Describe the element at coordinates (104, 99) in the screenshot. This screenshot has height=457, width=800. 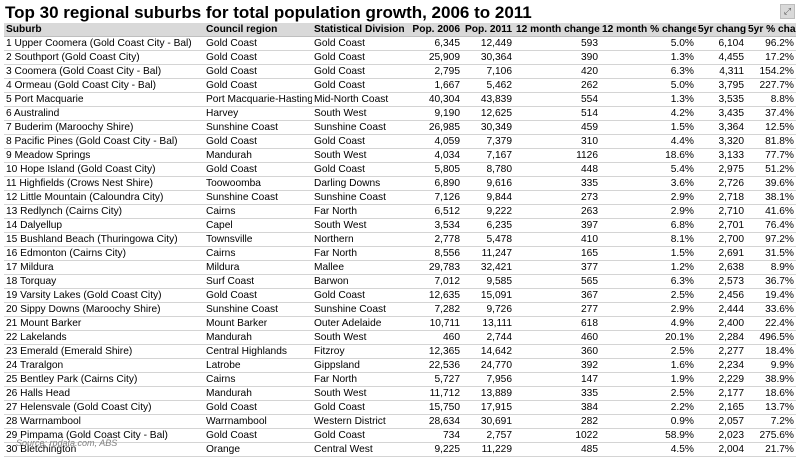
I see `cell-suburb: 5 Port Macquarie` at that location.